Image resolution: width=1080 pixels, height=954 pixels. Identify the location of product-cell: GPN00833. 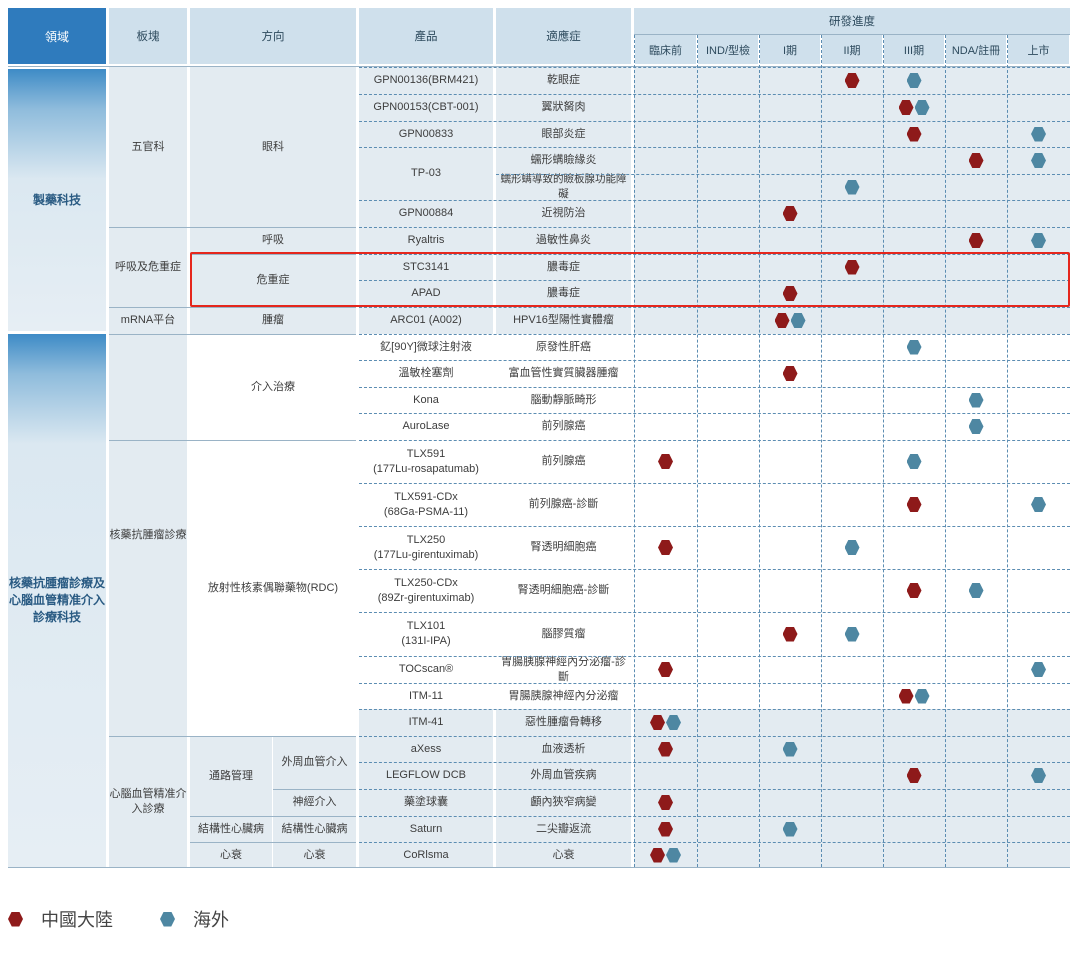
(426, 134).